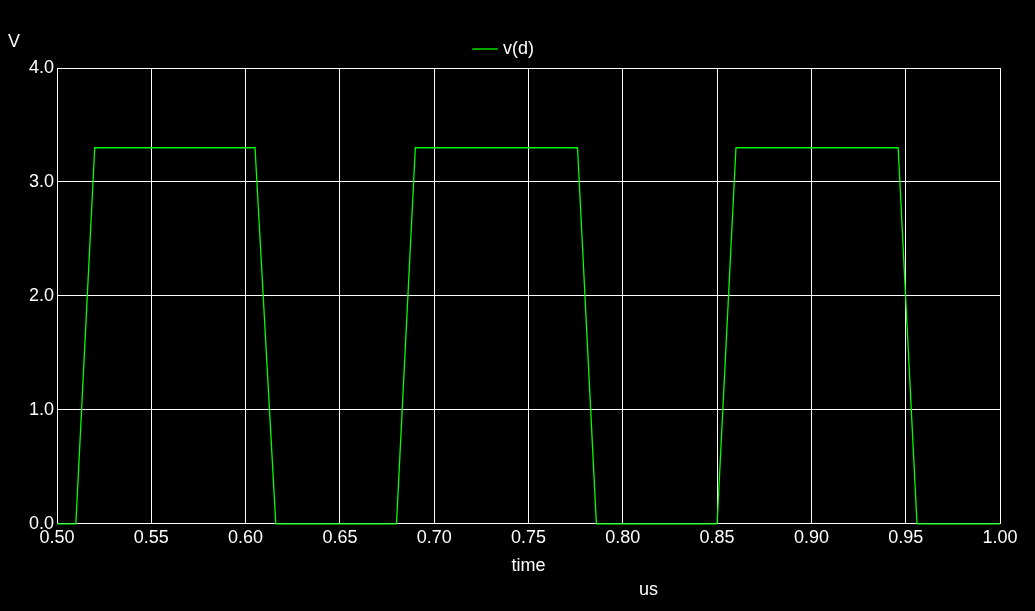  Describe the element at coordinates (811, 536) in the screenshot. I see `x-tick-label: 0.90` at that location.